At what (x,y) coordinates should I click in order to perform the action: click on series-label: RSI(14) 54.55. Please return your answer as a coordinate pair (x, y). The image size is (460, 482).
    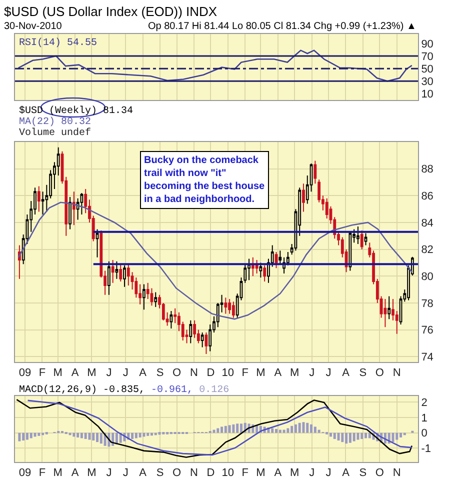
    Looking at the image, I should click on (58, 43).